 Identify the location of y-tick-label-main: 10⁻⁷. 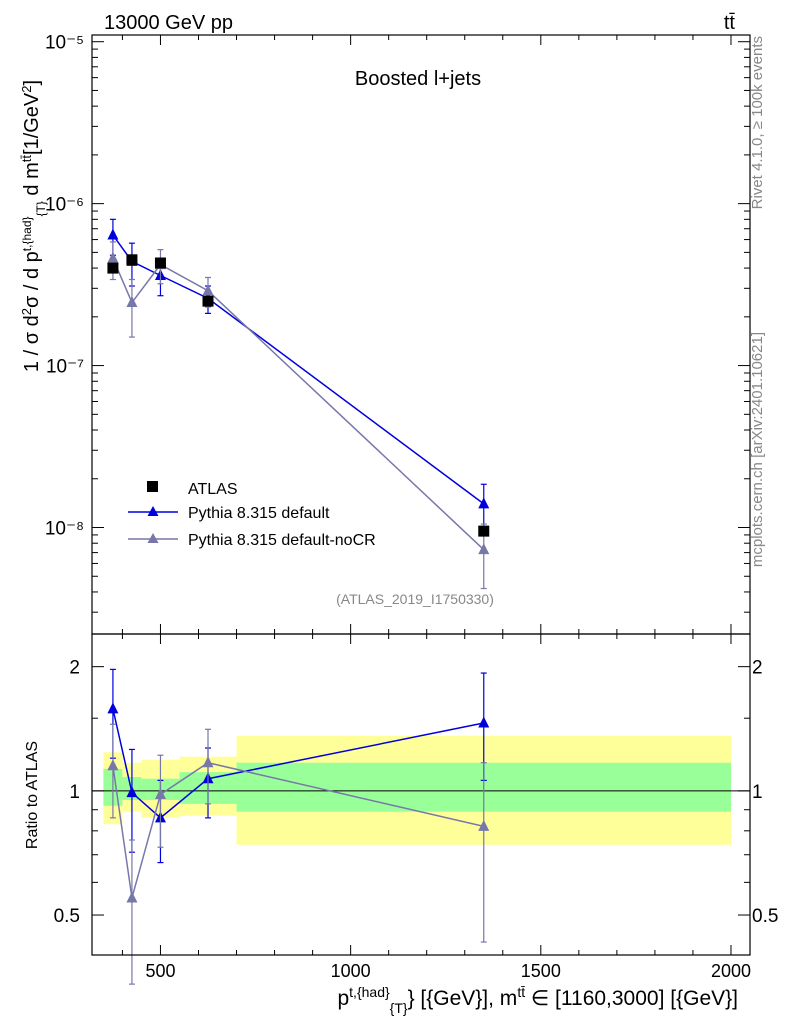
(65, 367).